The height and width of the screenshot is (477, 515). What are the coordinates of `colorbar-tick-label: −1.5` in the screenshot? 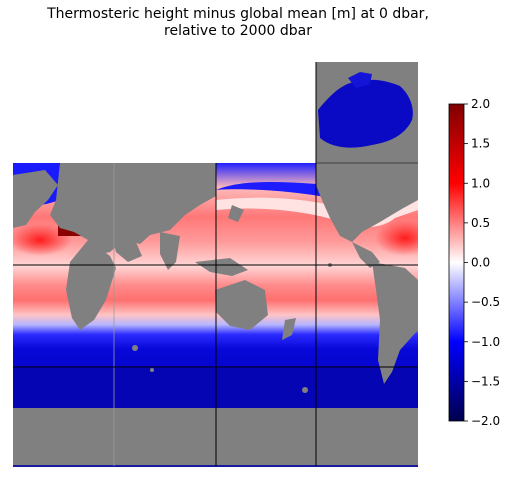 It's located at (485, 381).